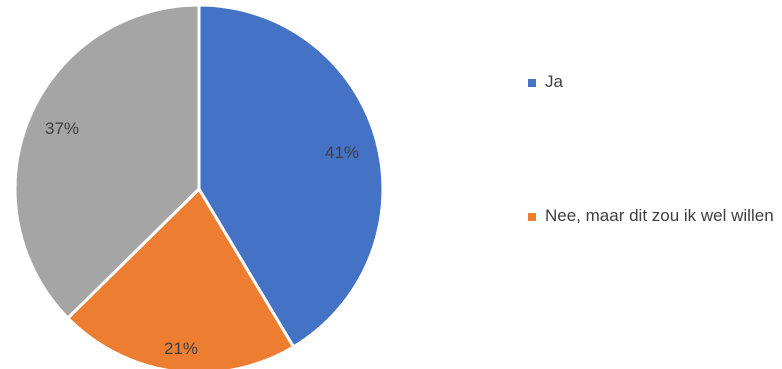 The width and height of the screenshot is (782, 369). What do you see at coordinates (62, 128) in the screenshot?
I see `pie-label-3: 37%` at bounding box center [62, 128].